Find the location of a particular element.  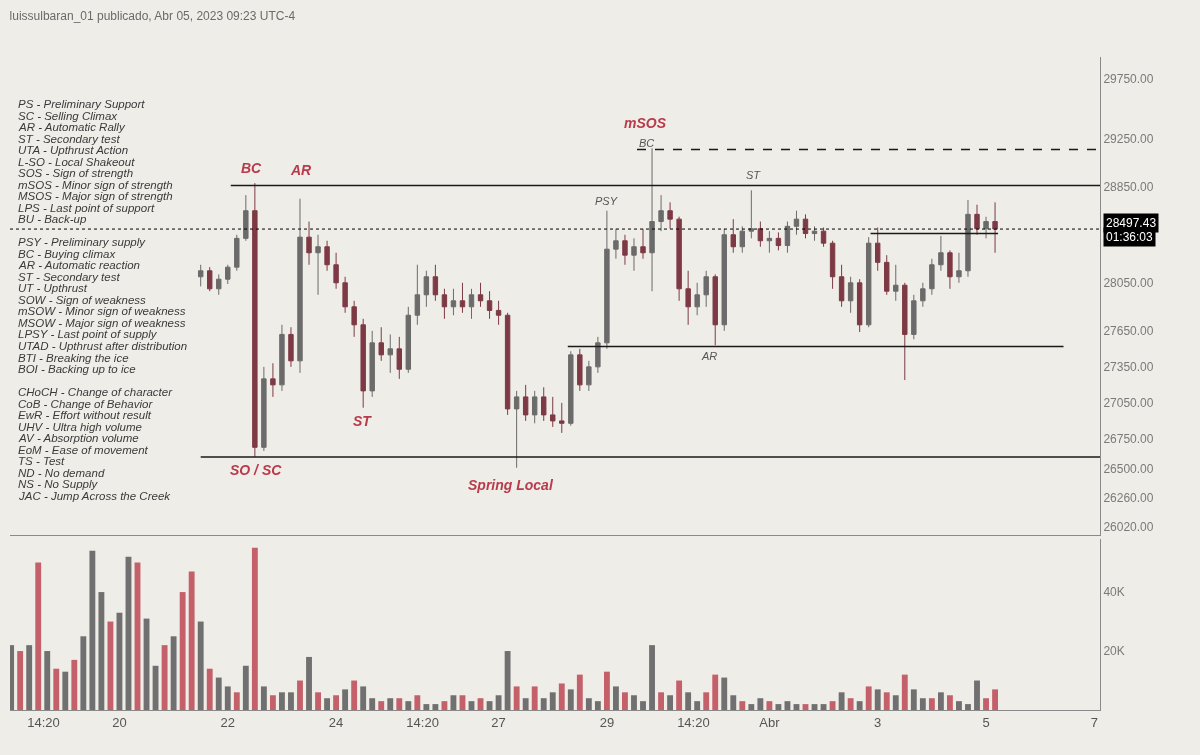

y-tick-label: 27650.00 is located at coordinates (1128, 331).